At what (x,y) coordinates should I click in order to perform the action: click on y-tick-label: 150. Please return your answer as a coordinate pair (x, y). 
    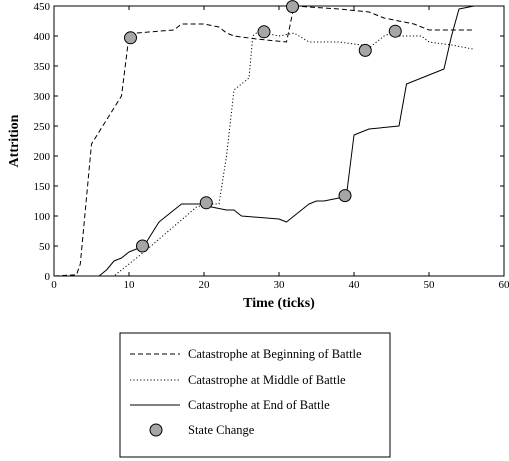
    Looking at the image, I should click on (42, 187).